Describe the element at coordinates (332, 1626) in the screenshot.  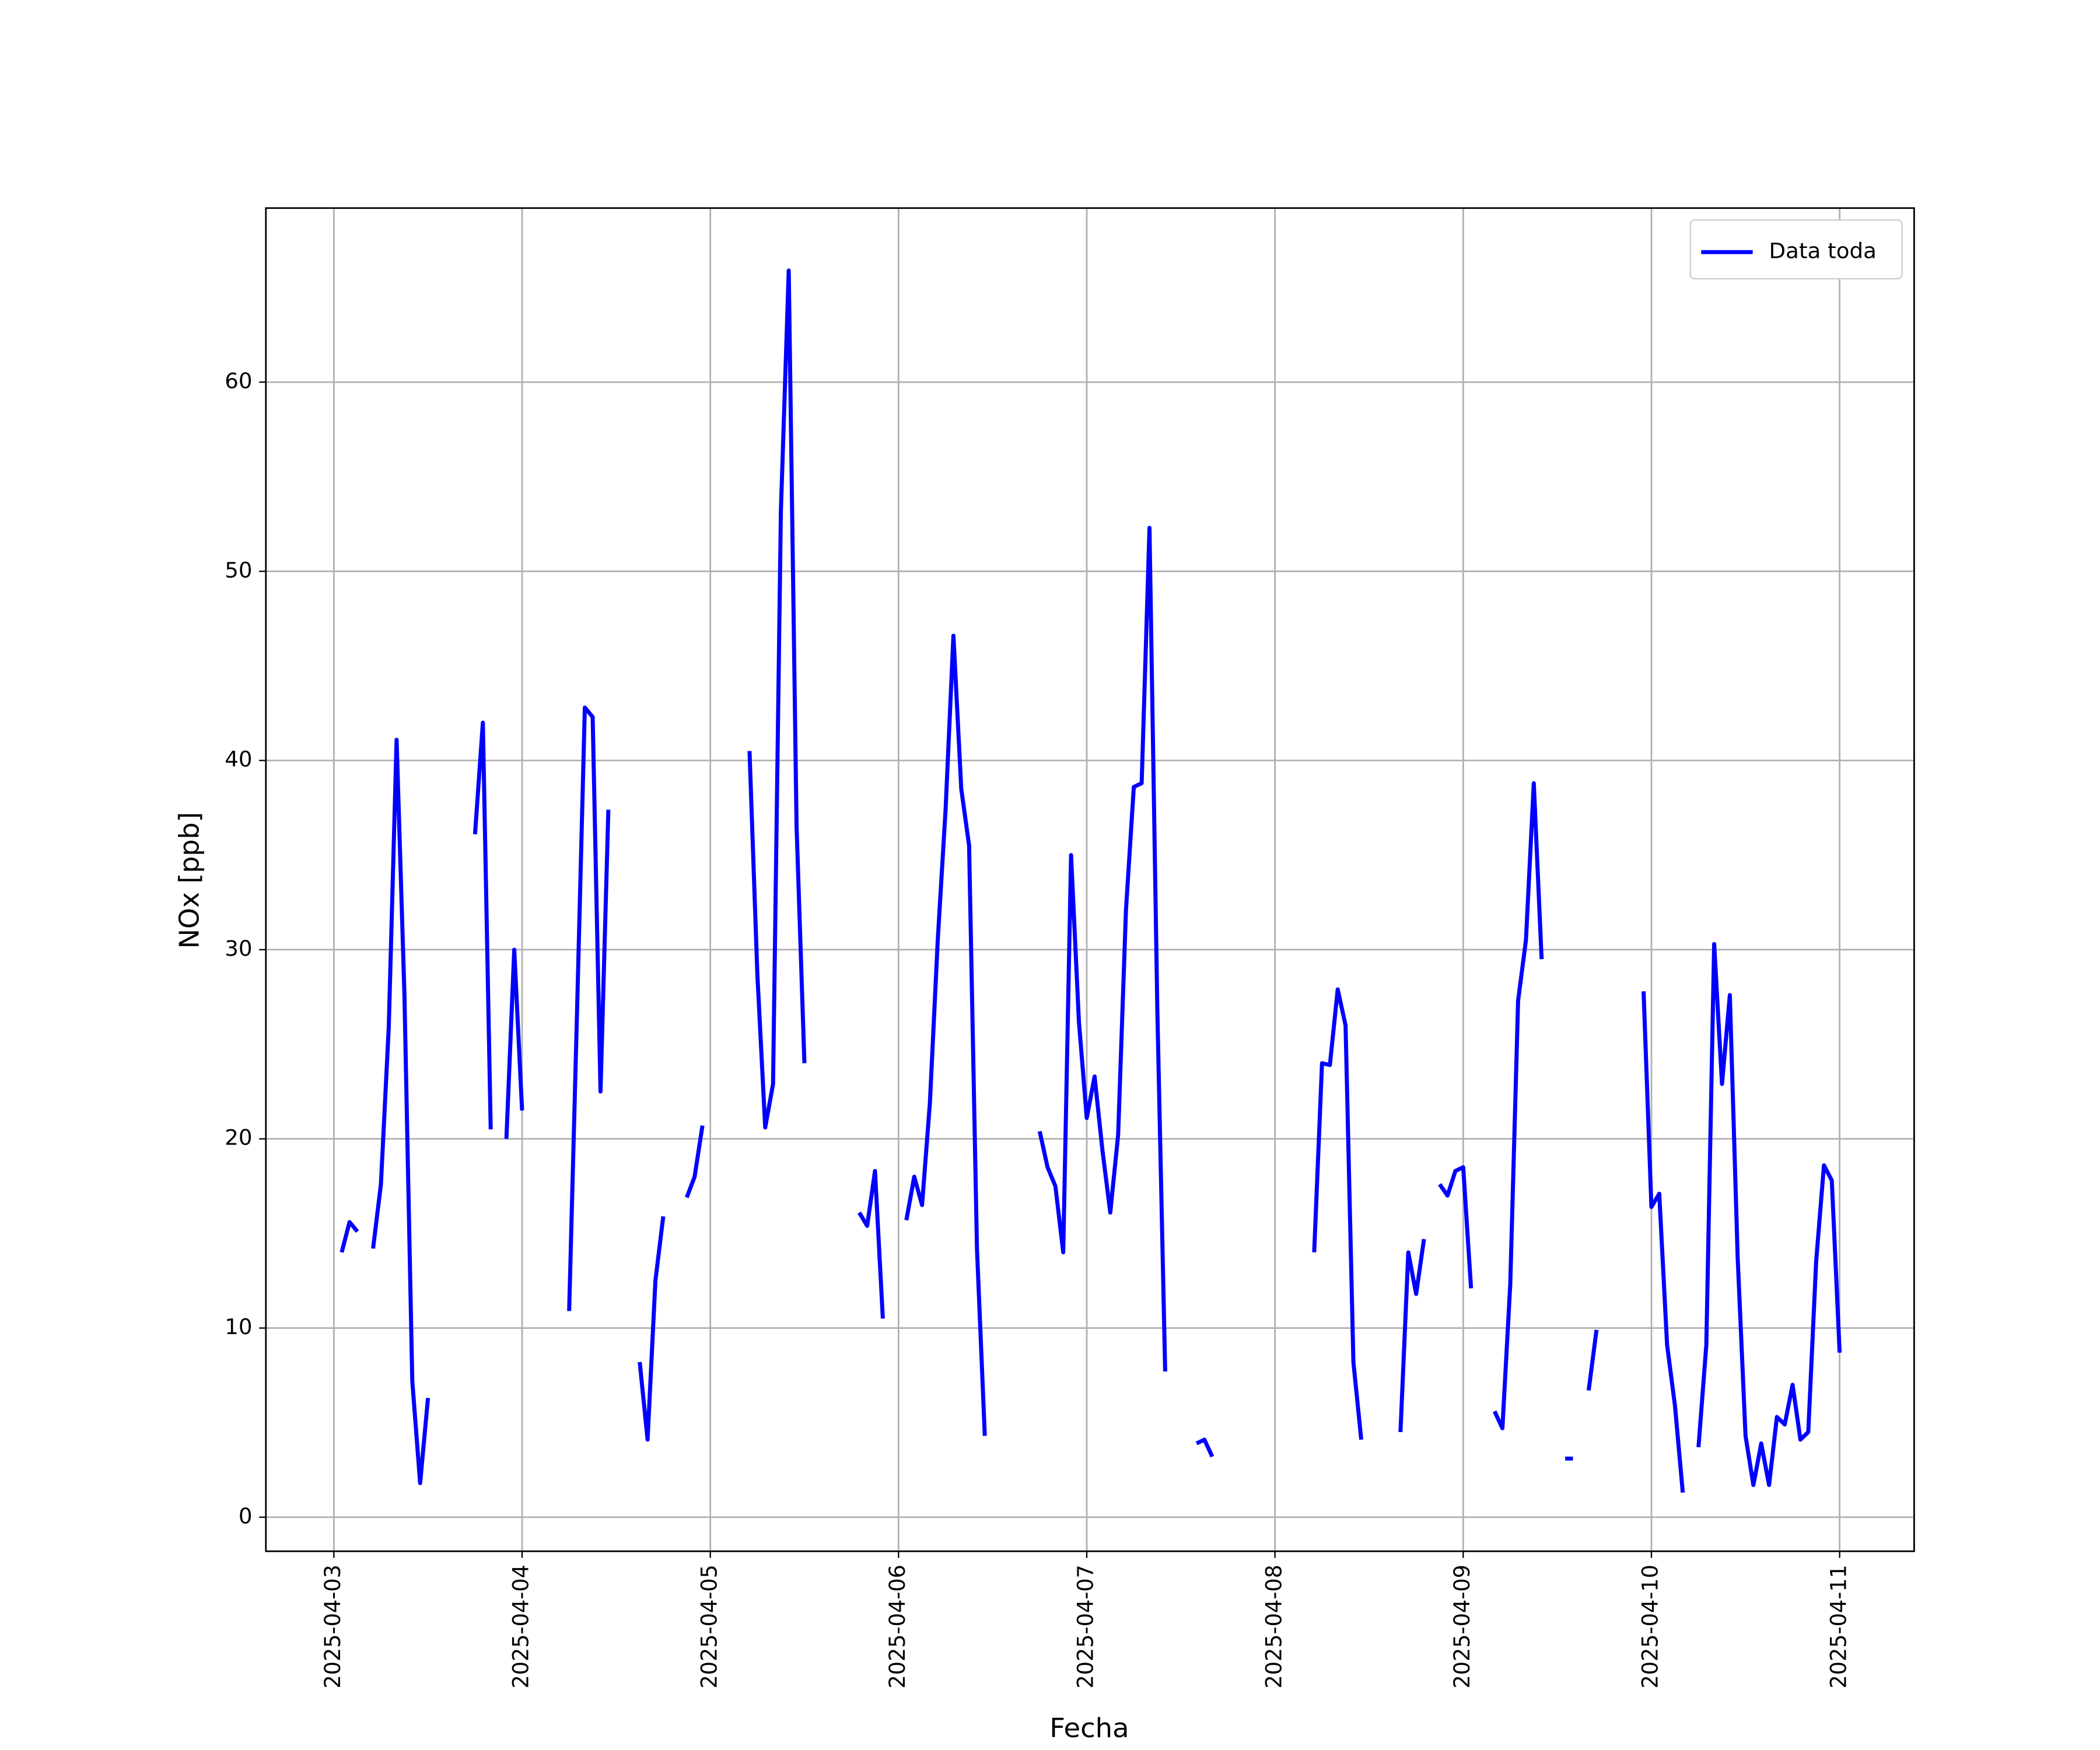
I see `x-tick-label: 2025-04-03` at that location.